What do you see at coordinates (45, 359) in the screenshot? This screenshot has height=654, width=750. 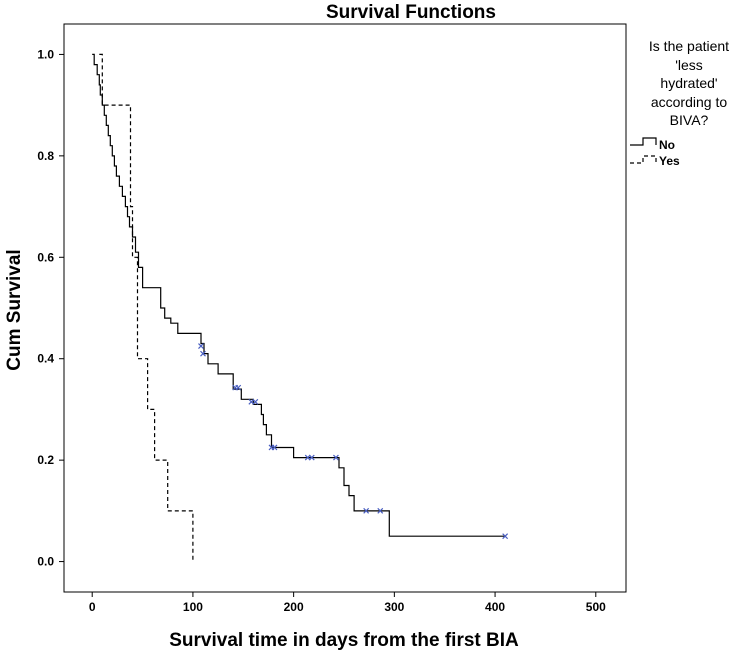 I see `y-tick-label: 0.4` at bounding box center [45, 359].